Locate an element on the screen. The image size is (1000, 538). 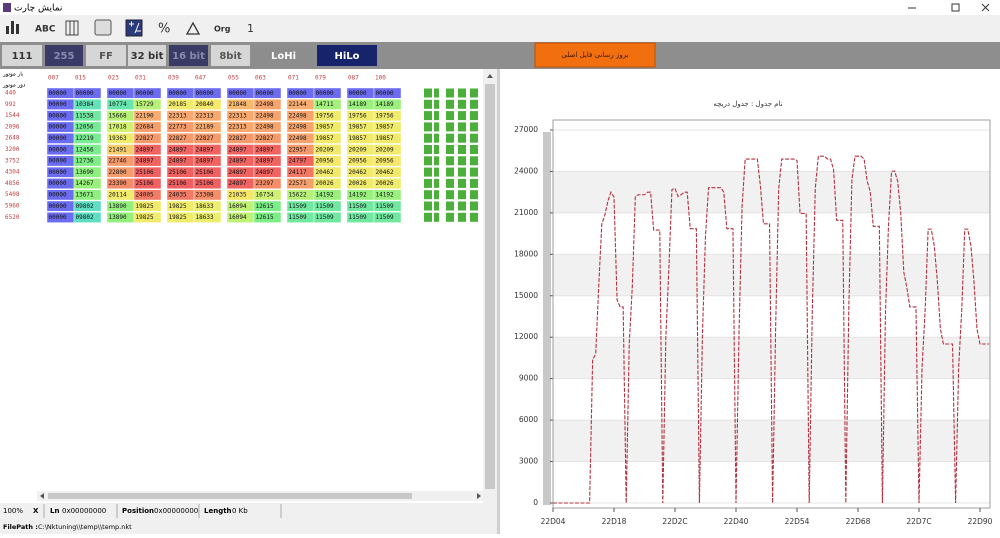
one-button: 1 is located at coordinates (250, 28).